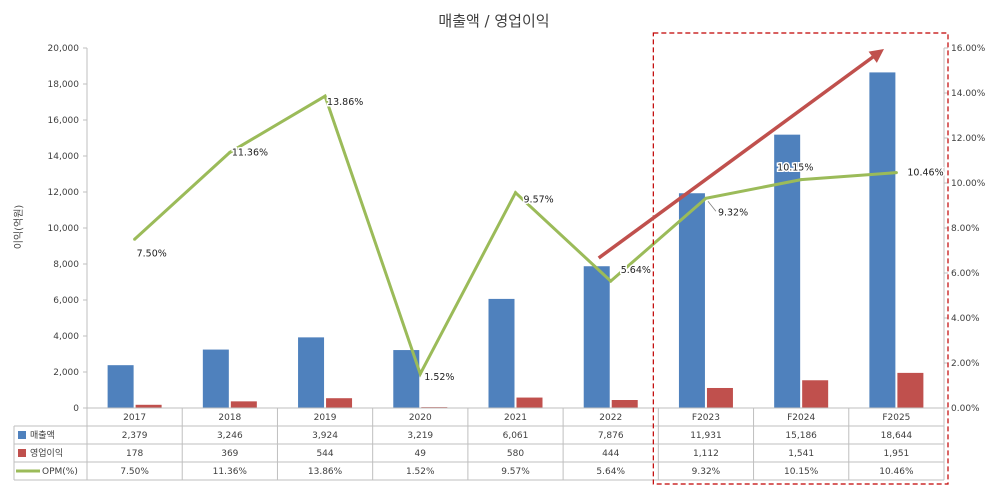 The height and width of the screenshot is (489, 989). I want to click on y2-tick-label: 16.00%, so click(968, 49).